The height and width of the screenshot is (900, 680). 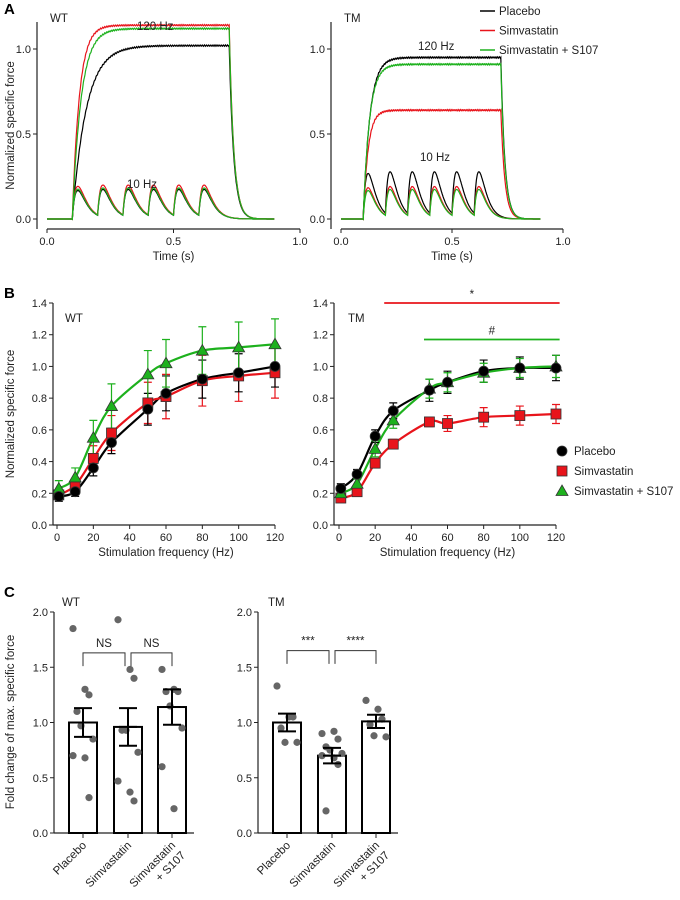 What do you see at coordinates (339, 538) in the screenshot?
I see `x-tick-label: 0` at bounding box center [339, 538].